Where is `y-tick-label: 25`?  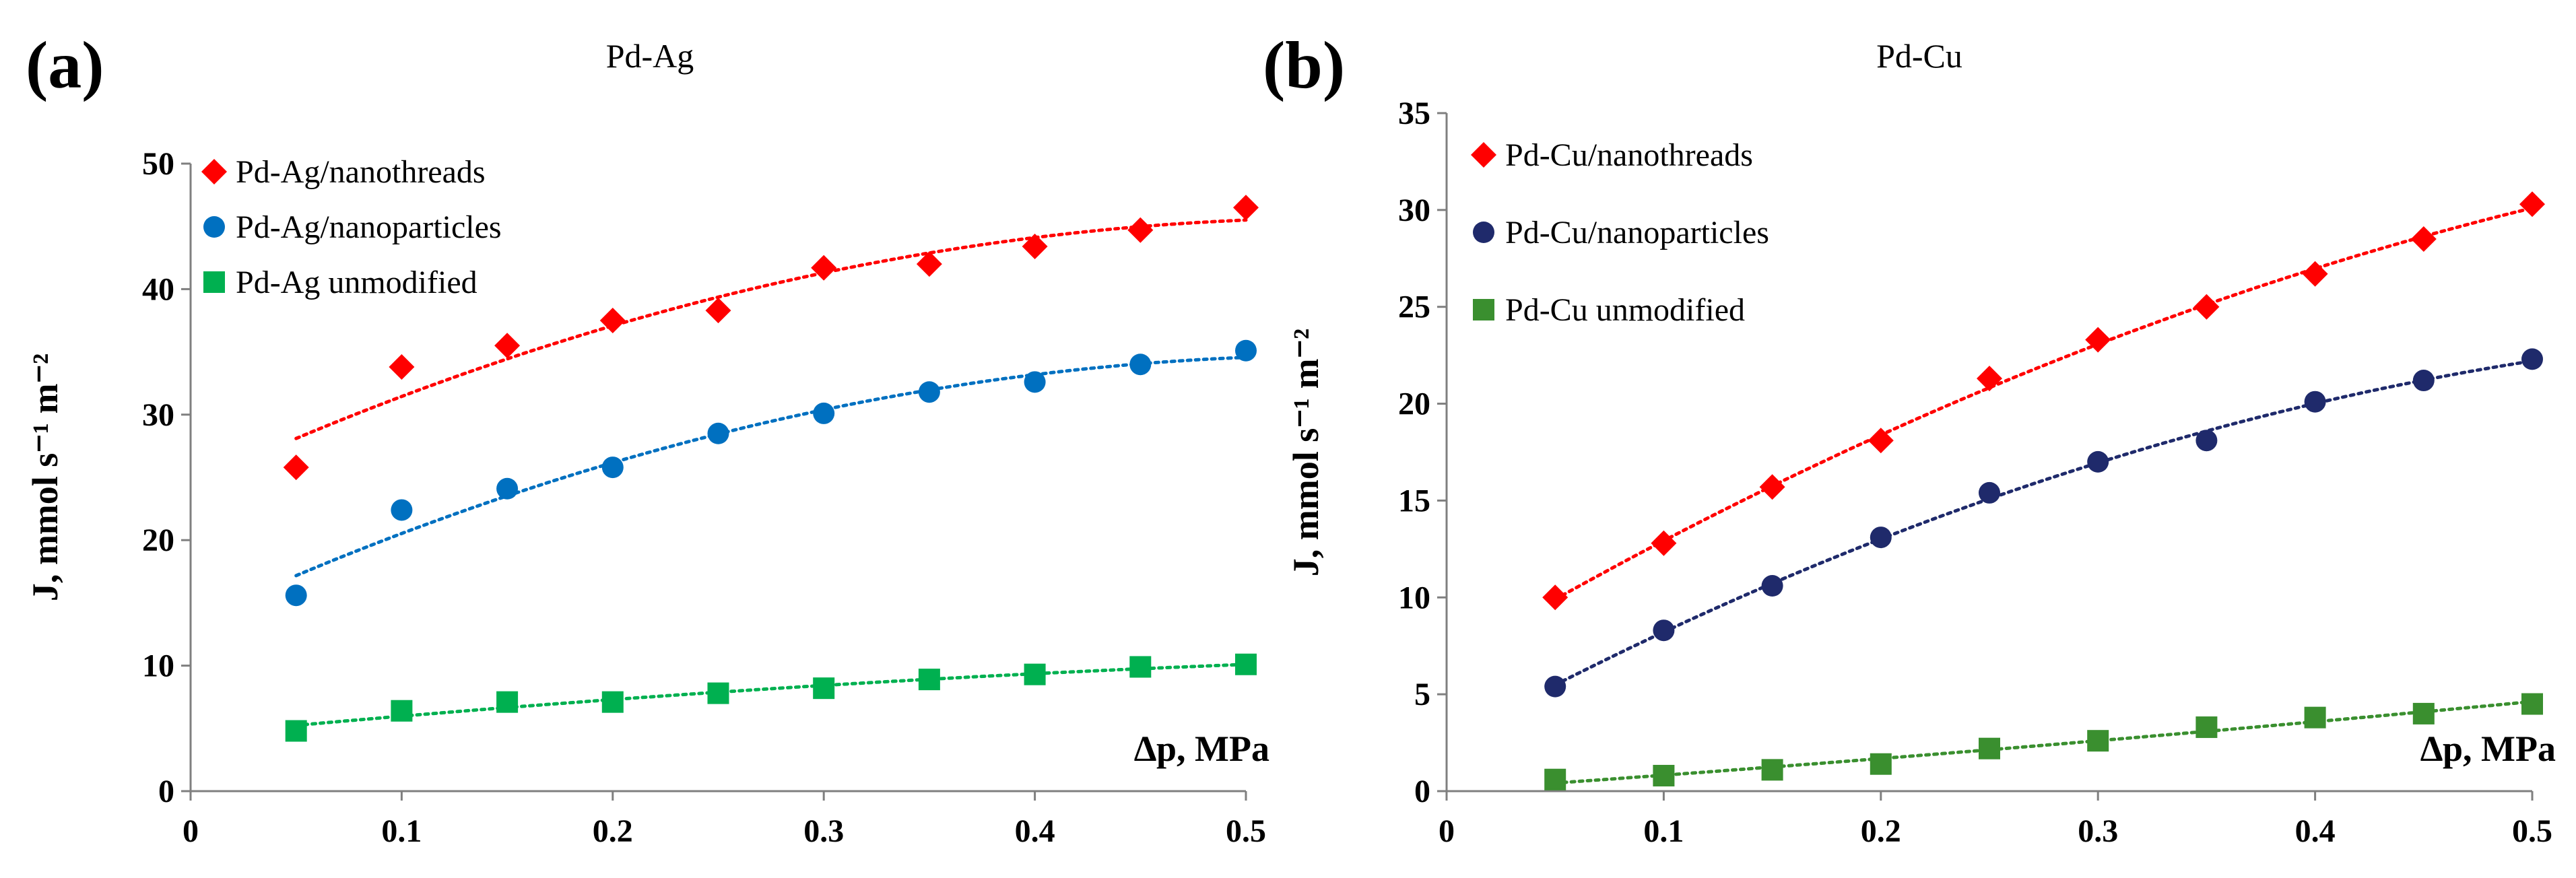
y-tick-label: 25 is located at coordinates (1414, 307).